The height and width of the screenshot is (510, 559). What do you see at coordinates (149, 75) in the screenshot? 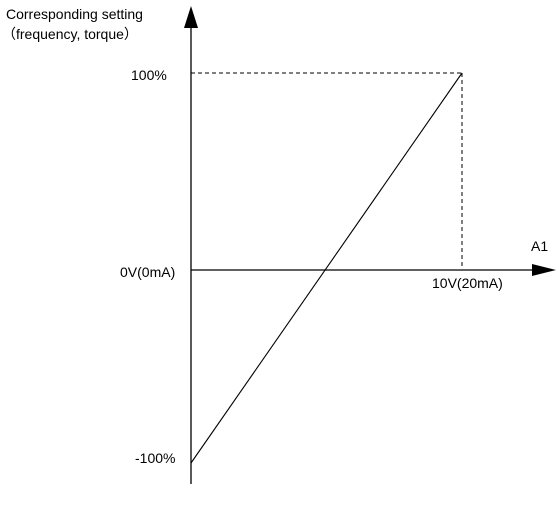
I see `y-tick-label-top: 100%` at bounding box center [149, 75].